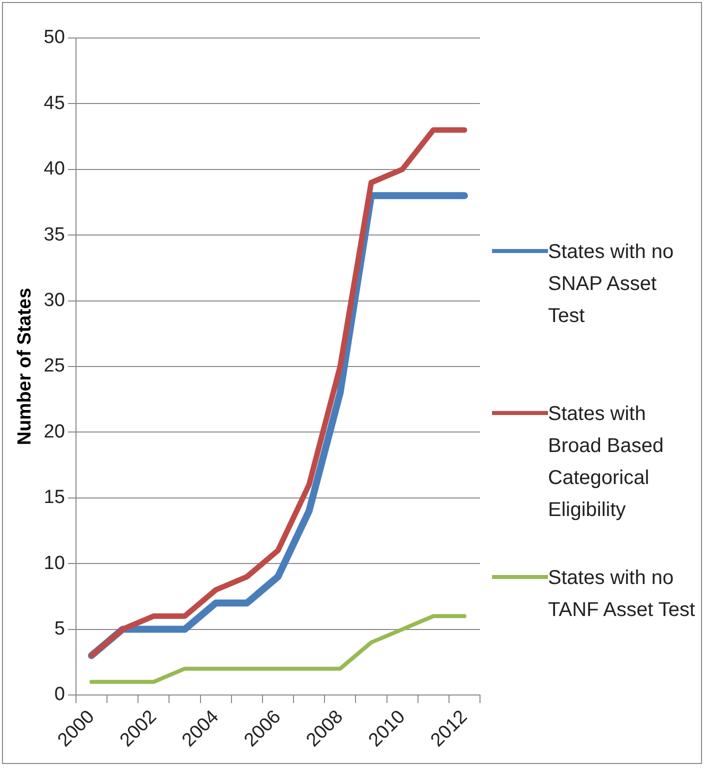 The width and height of the screenshot is (706, 770). Describe the element at coordinates (54, 301) in the screenshot. I see `y-tick-label: 30` at that location.